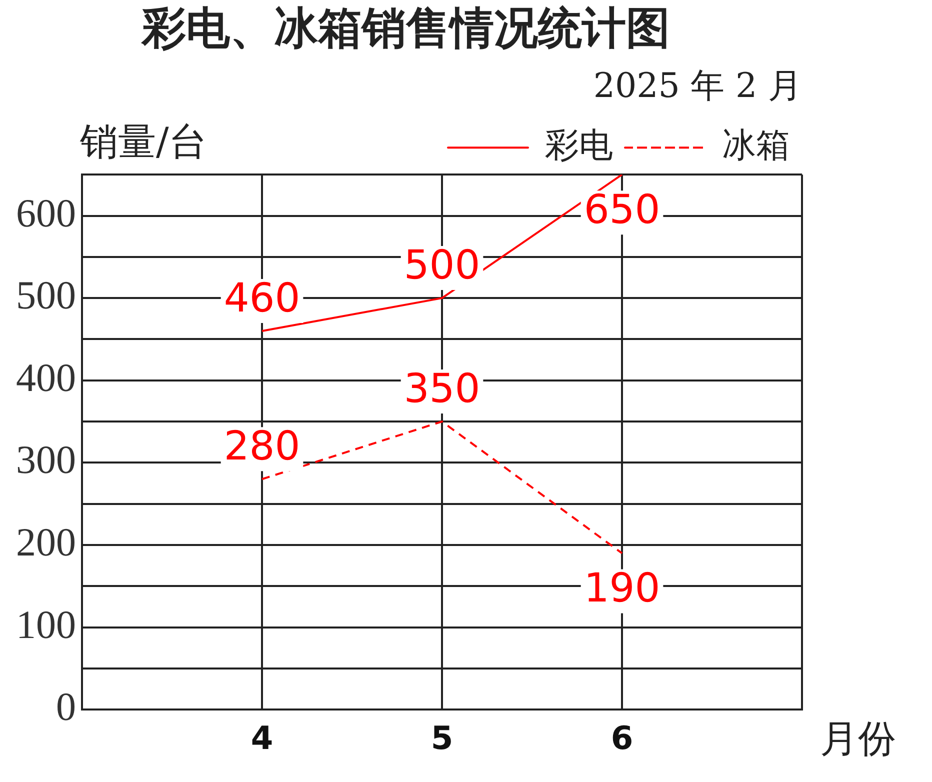 Image resolution: width=932 pixels, height=782 pixels. I want to click on data-label: 190, so click(622, 589).